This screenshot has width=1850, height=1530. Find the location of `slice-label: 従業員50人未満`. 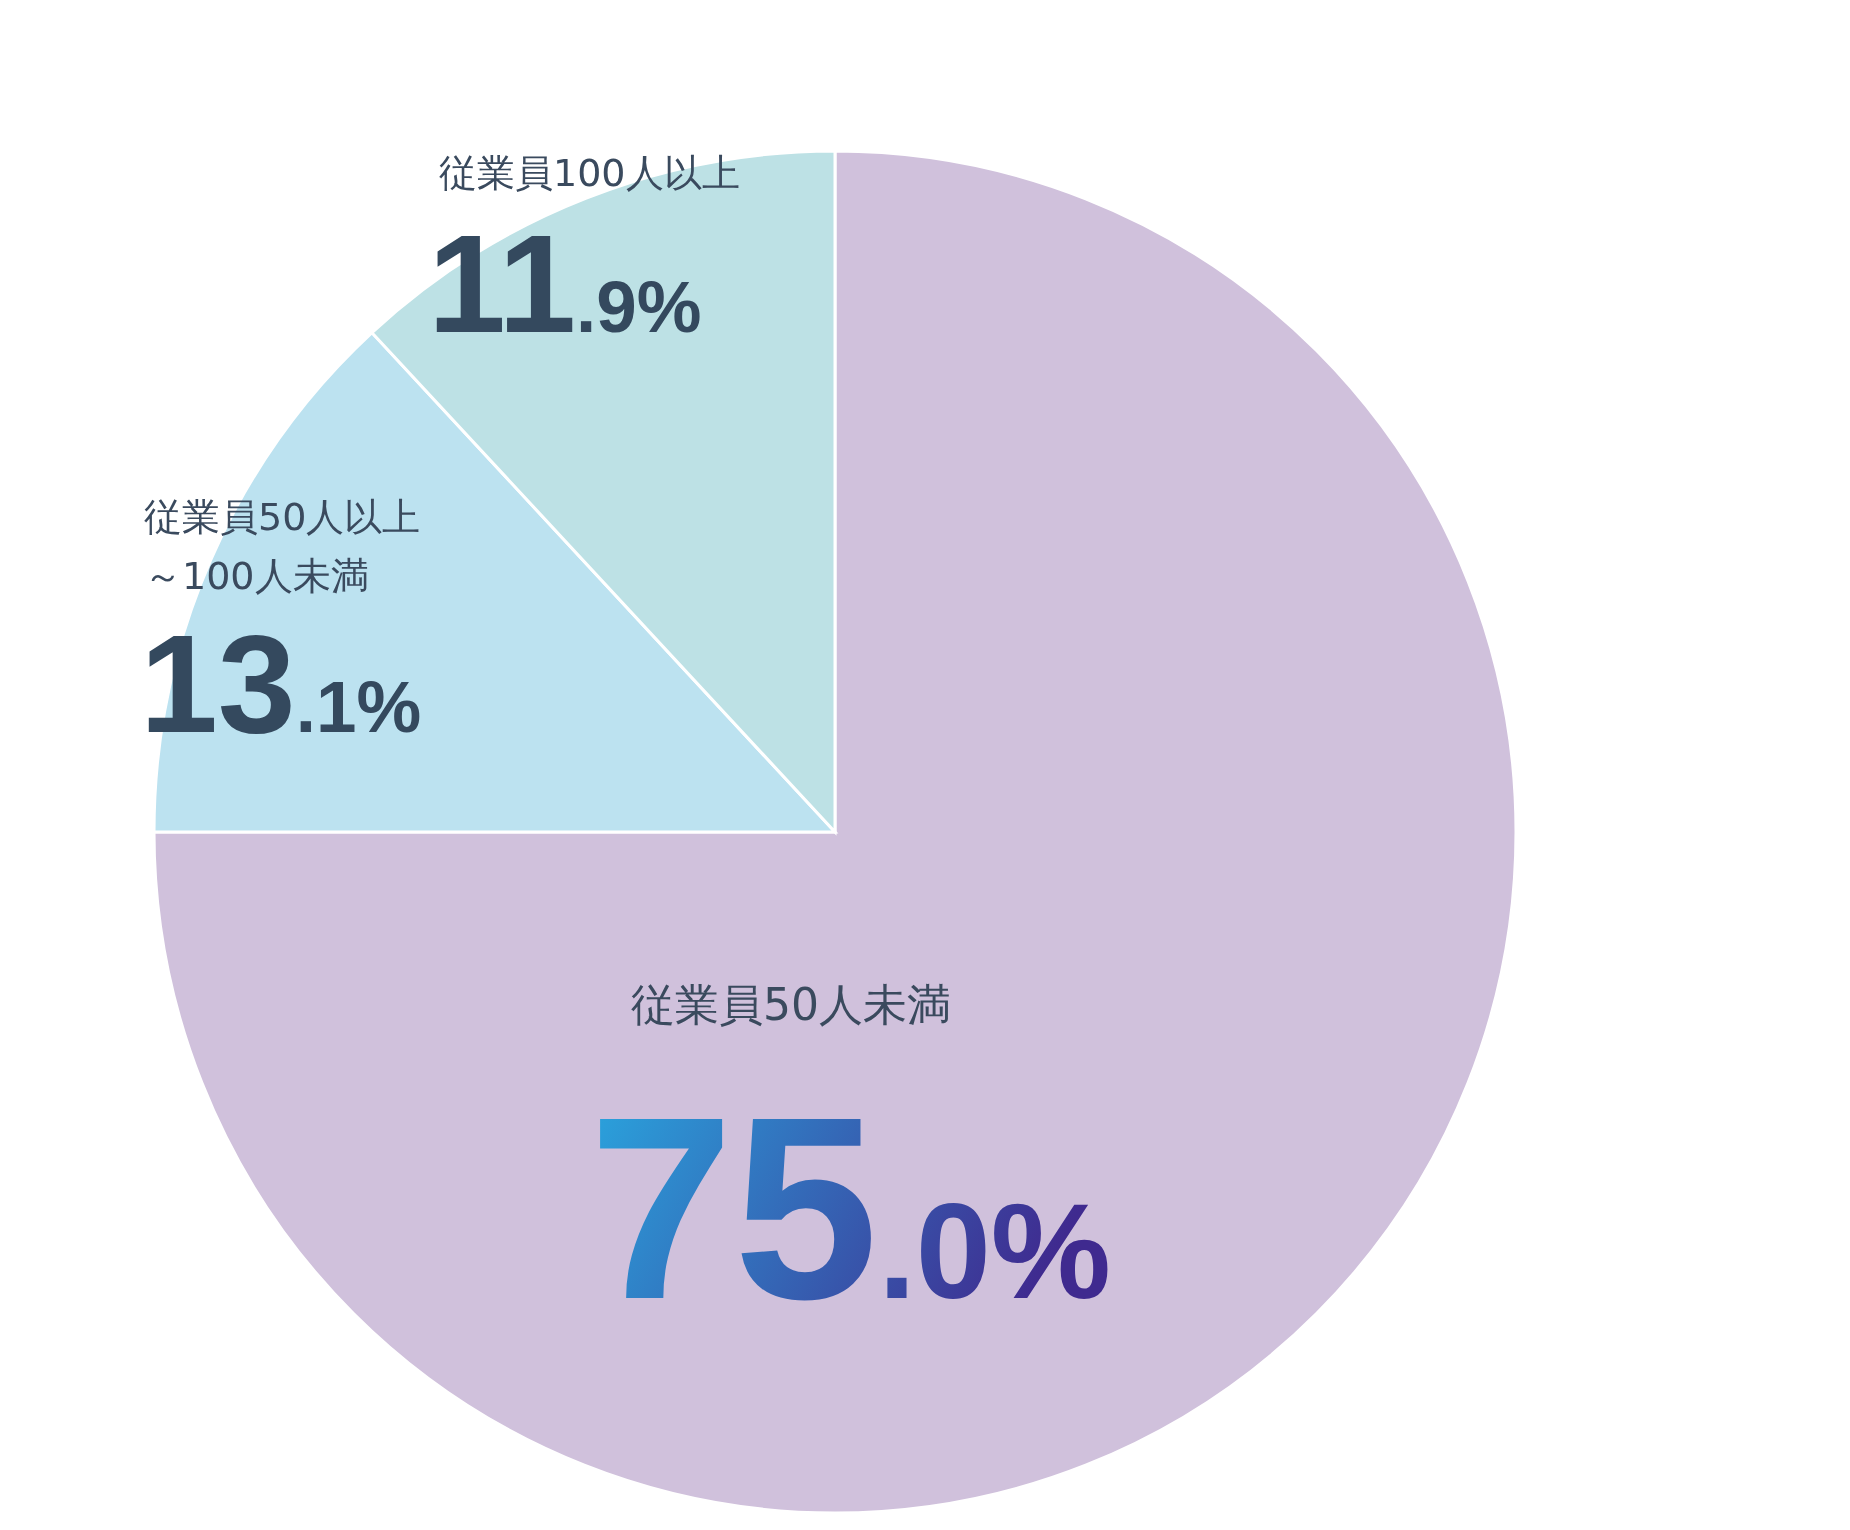

slice-label: 従業員50人未満 is located at coordinates (791, 1004).